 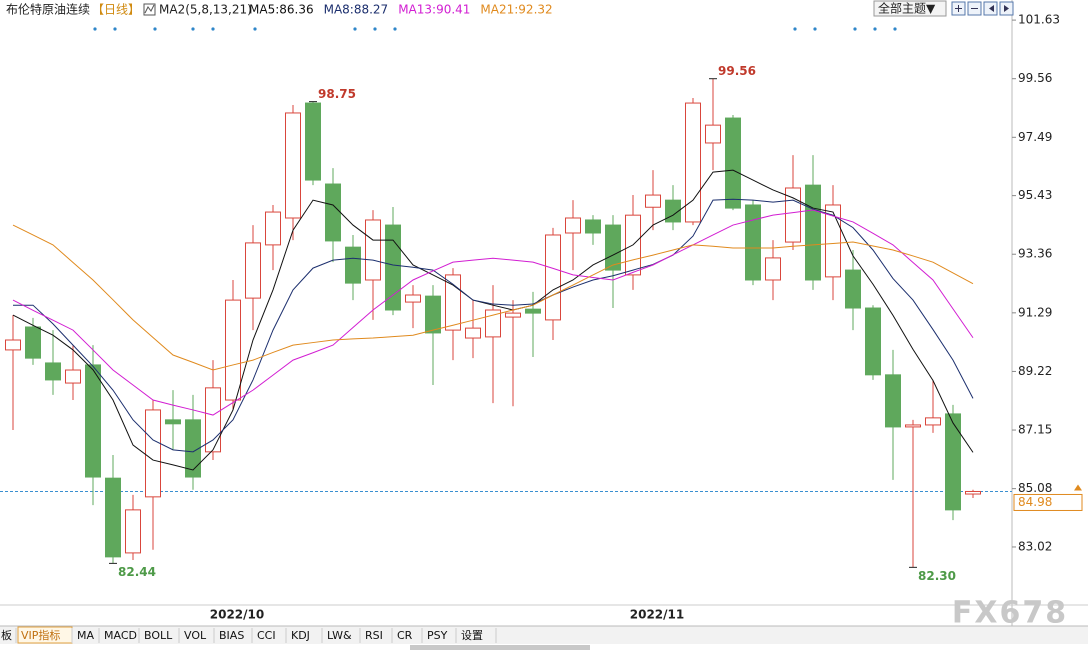 What do you see at coordinates (1035, 312) in the screenshot?
I see `y-tick-label: 91.29` at bounding box center [1035, 312].